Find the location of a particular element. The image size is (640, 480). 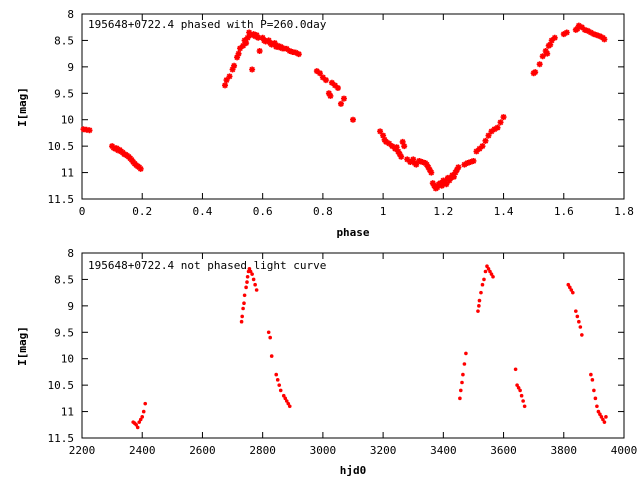

x-tick-label: 1 is located at coordinates (383, 211).